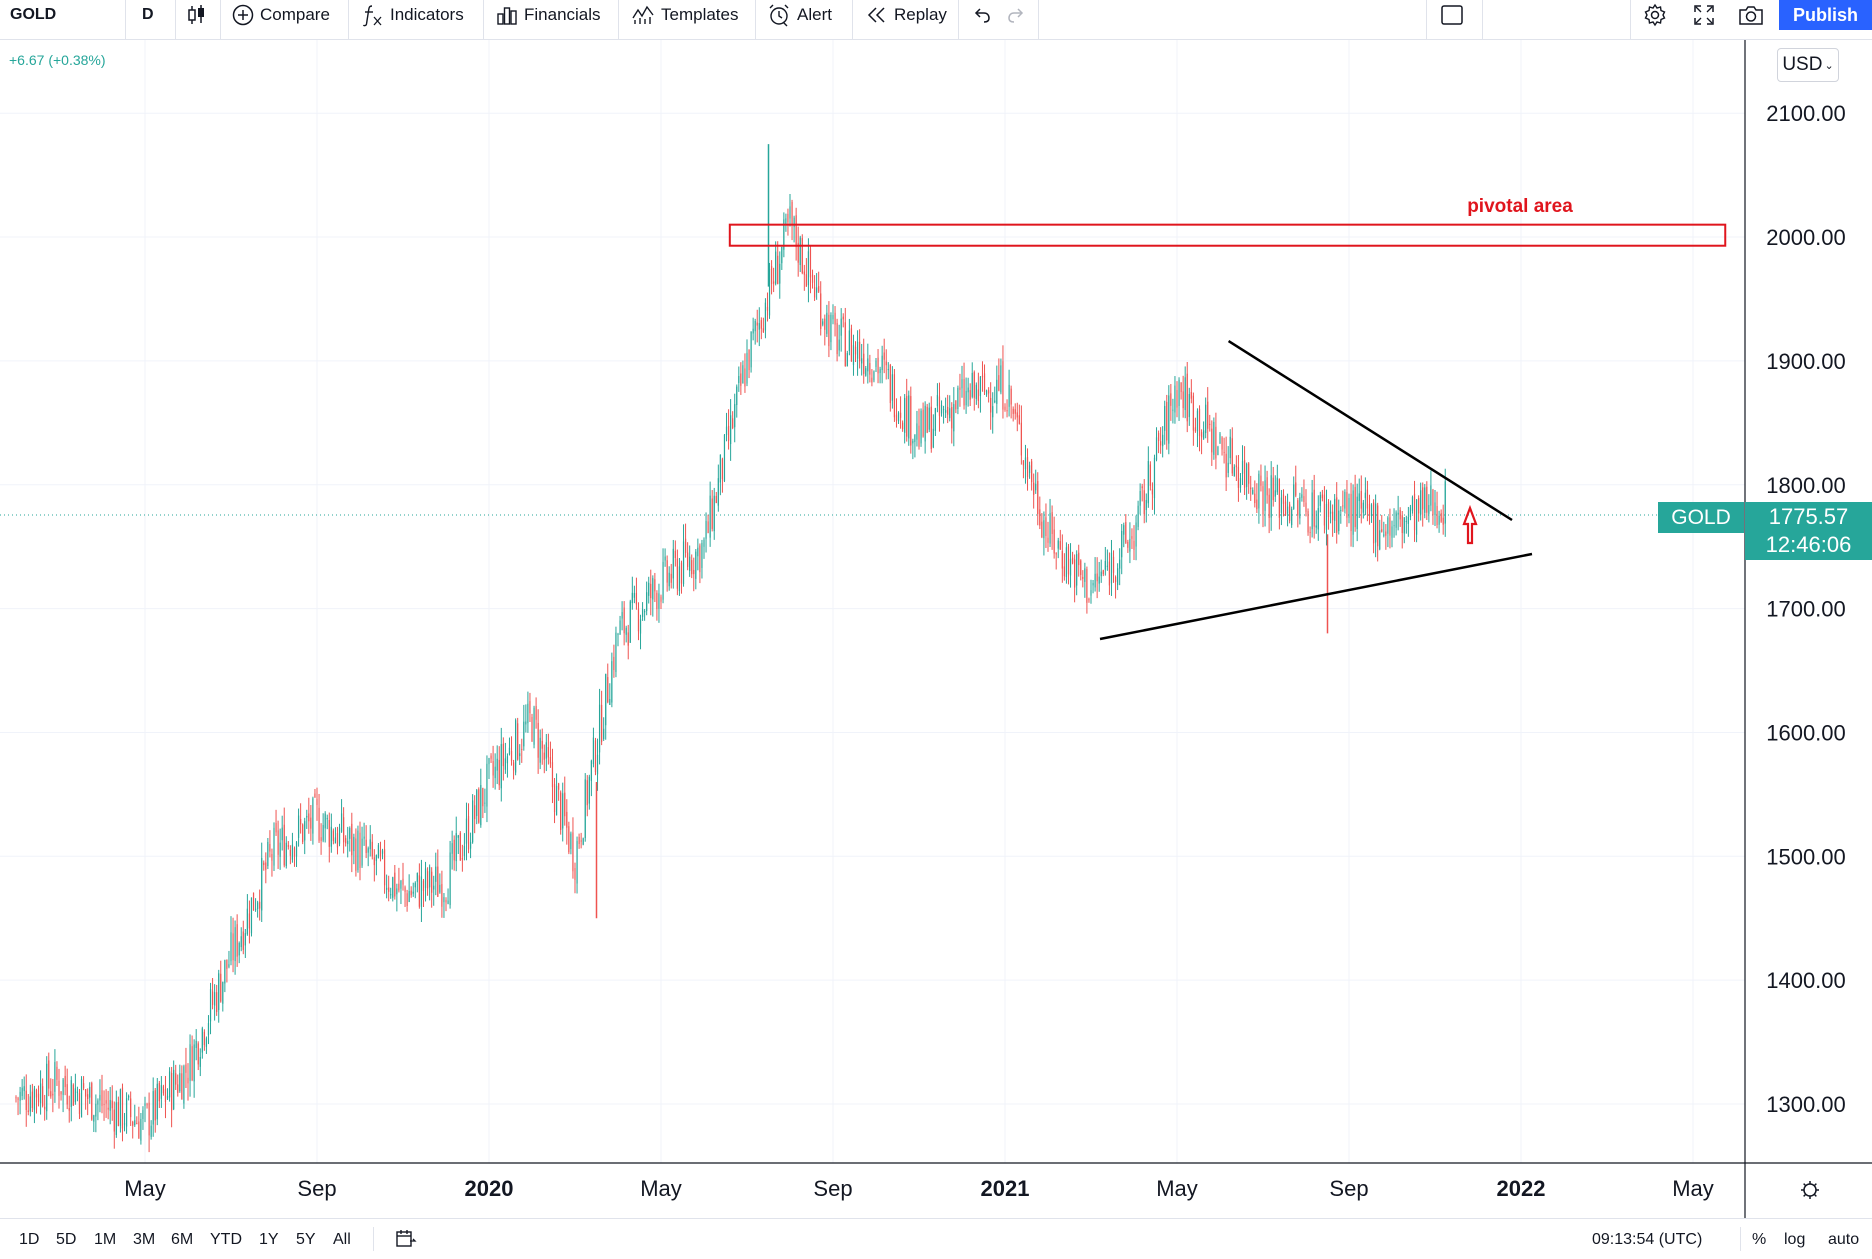 This screenshot has width=1872, height=1259. What do you see at coordinates (1795, 1239) in the screenshot?
I see `log-scale-toggle: log` at bounding box center [1795, 1239].